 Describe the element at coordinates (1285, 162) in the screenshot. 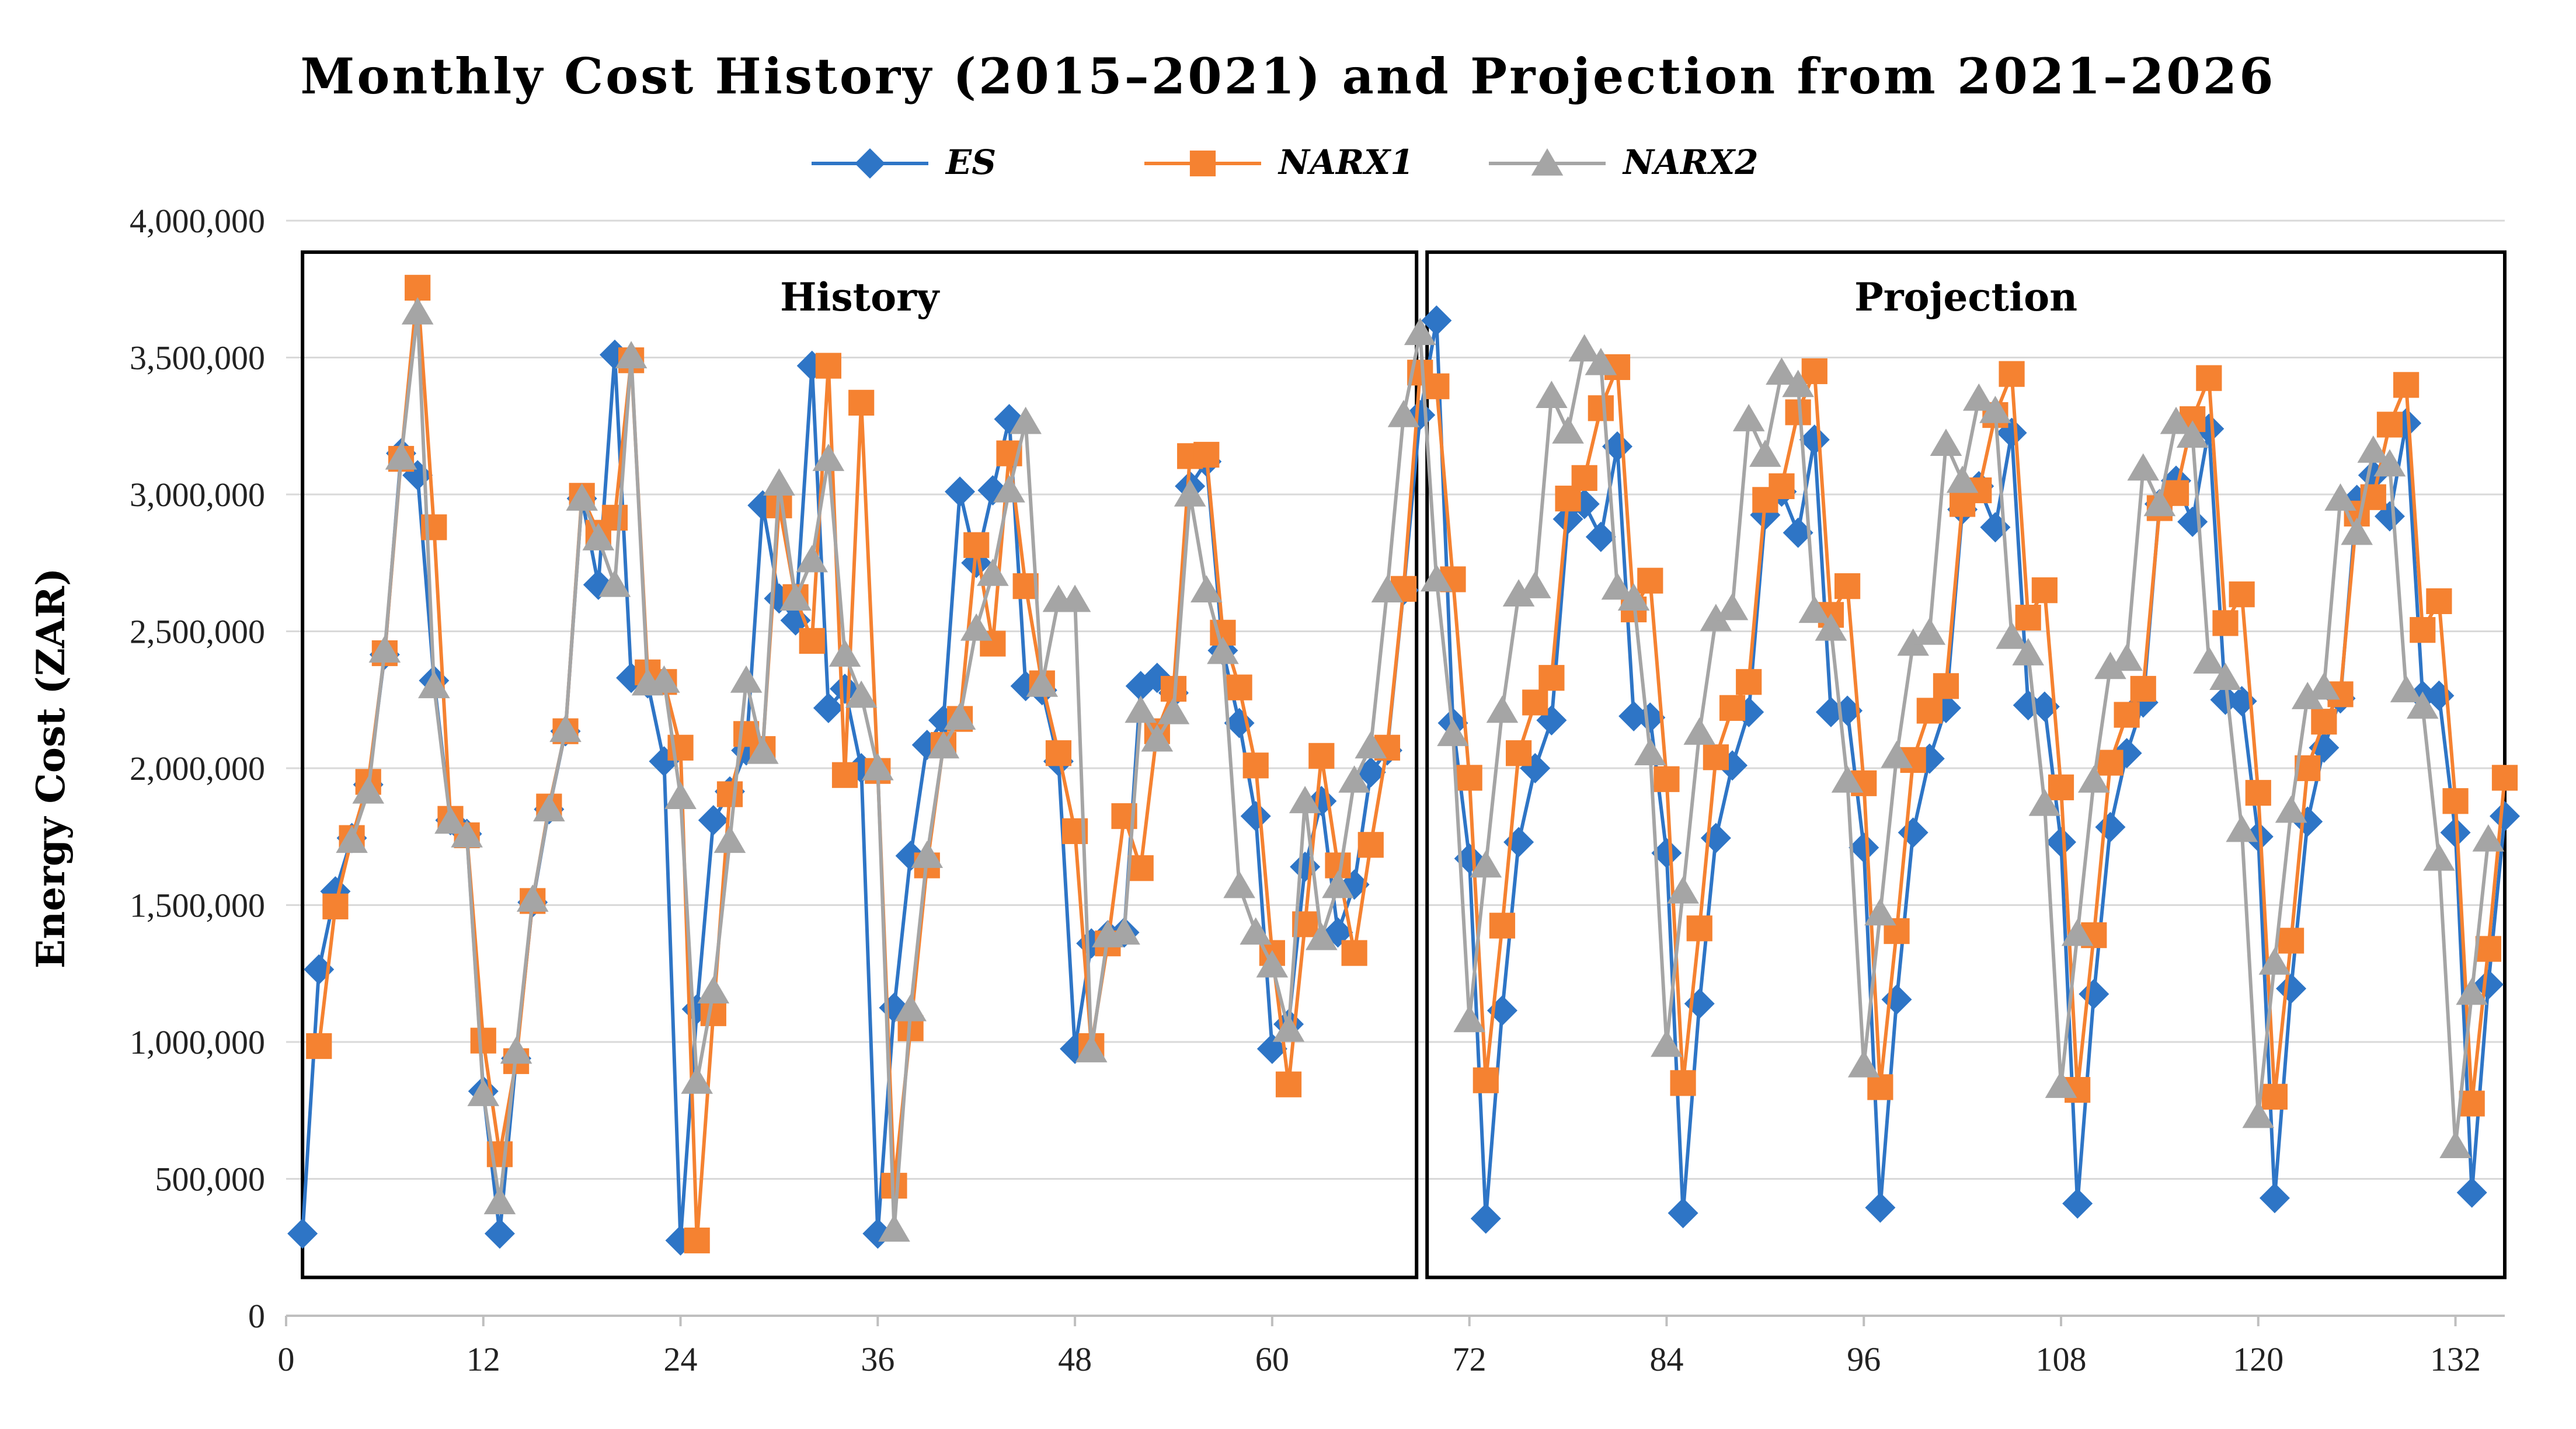

I see `legend: ES NARX1 NARX2` at that location.